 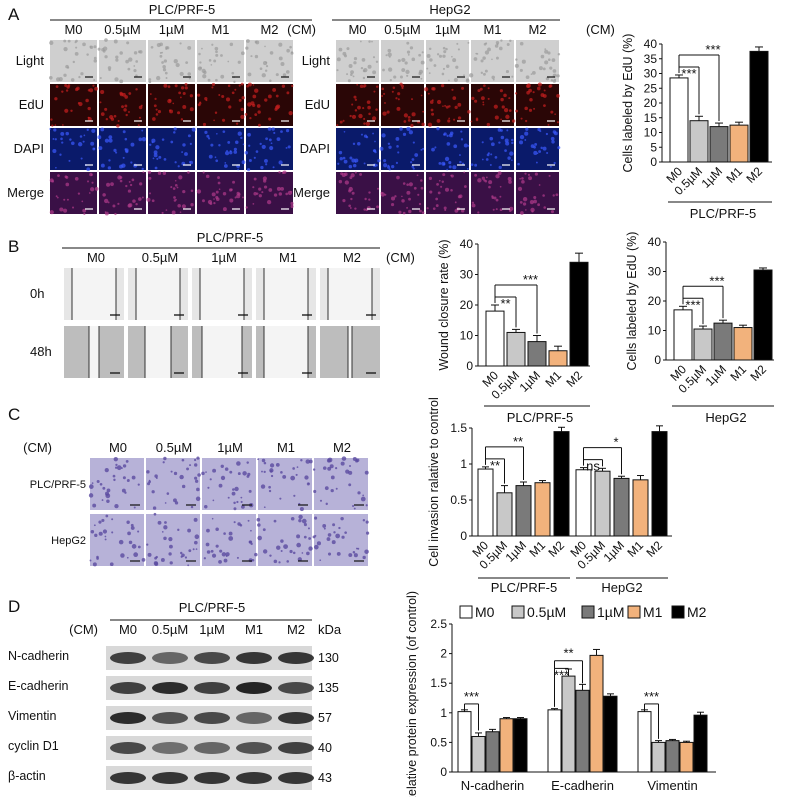 What do you see at coordinates (505, 303) in the screenshot?
I see `chart-B-wound-sig-label: **` at bounding box center [505, 303].